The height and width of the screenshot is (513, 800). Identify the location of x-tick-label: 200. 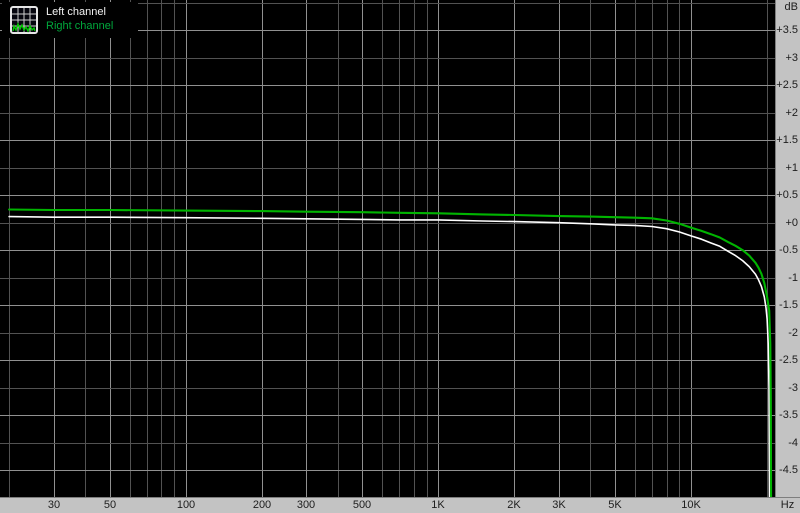
(262, 505).